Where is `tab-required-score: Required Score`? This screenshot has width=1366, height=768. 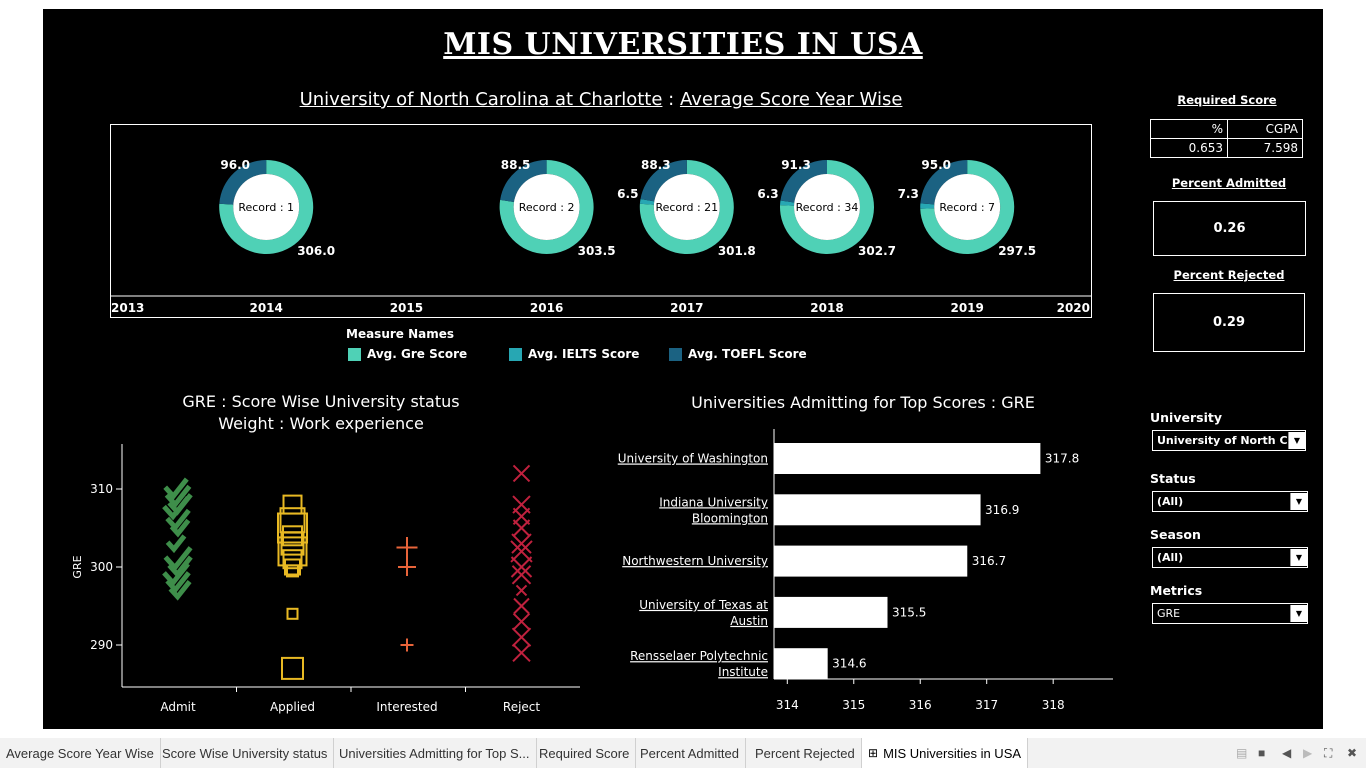 tab-required-score: Required Score is located at coordinates (585, 753).